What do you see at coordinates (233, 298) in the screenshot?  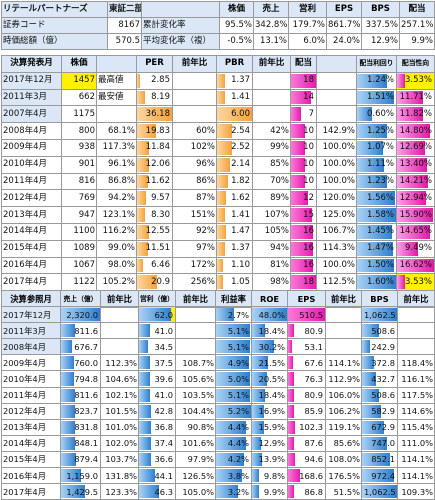 I see `col-margin-header: 利益率` at bounding box center [233, 298].